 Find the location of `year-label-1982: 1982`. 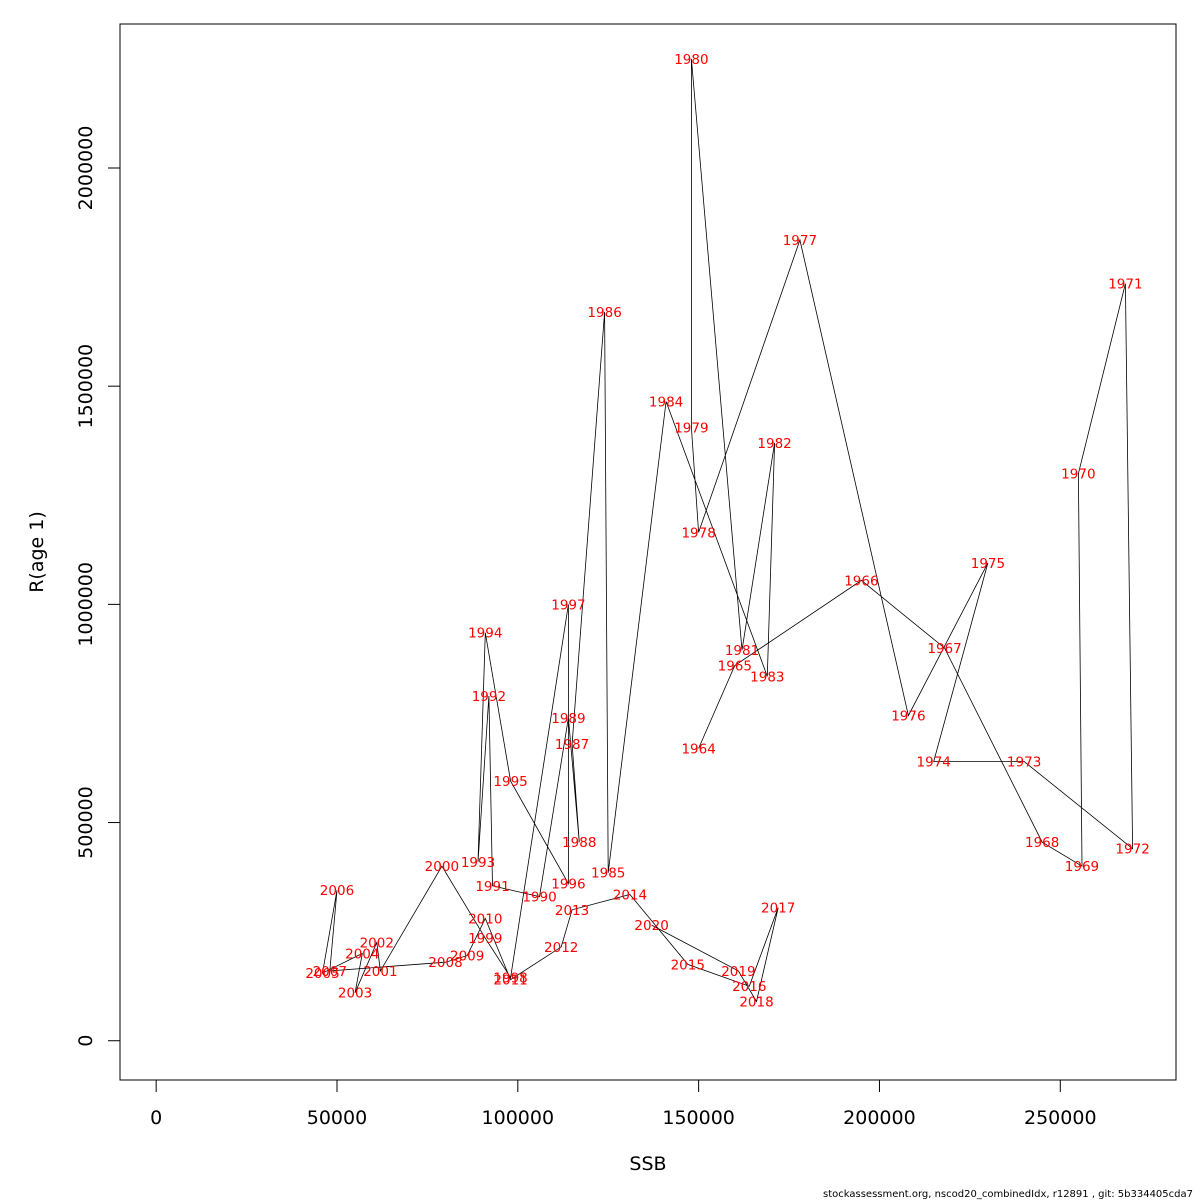

year-label-1982: 1982 is located at coordinates (774, 444).